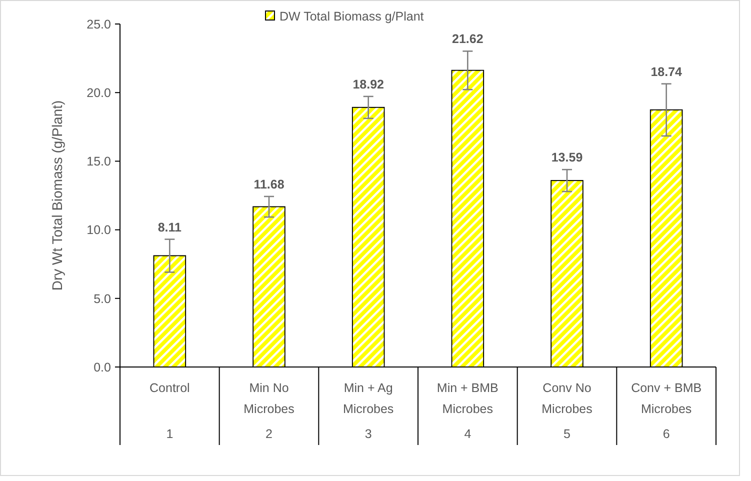  Describe the element at coordinates (666, 434) in the screenshot. I see `text: 6` at that location.